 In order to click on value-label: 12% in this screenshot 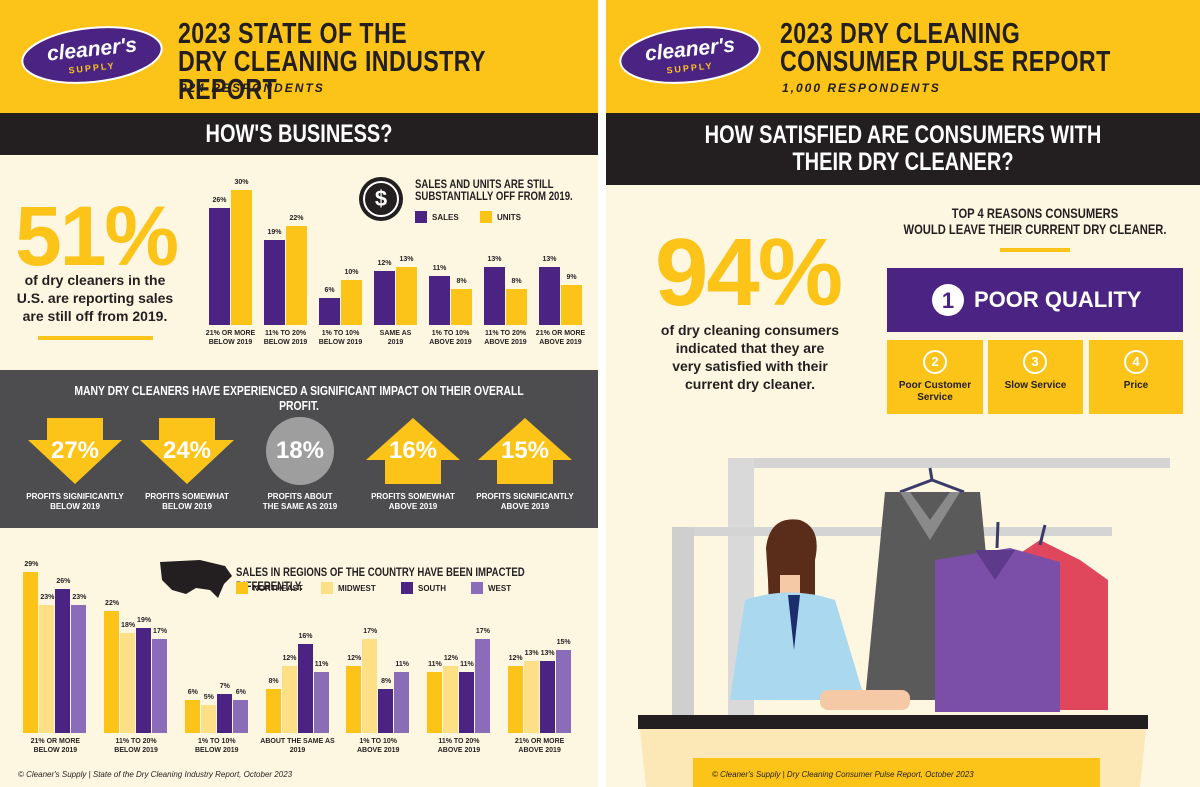, I will do `click(450, 659)`.